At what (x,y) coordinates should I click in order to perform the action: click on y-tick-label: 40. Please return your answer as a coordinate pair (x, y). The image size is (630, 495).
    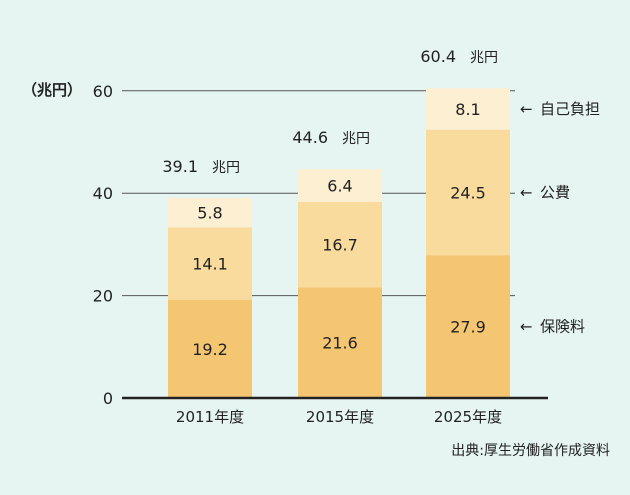
    Looking at the image, I should click on (103, 193).